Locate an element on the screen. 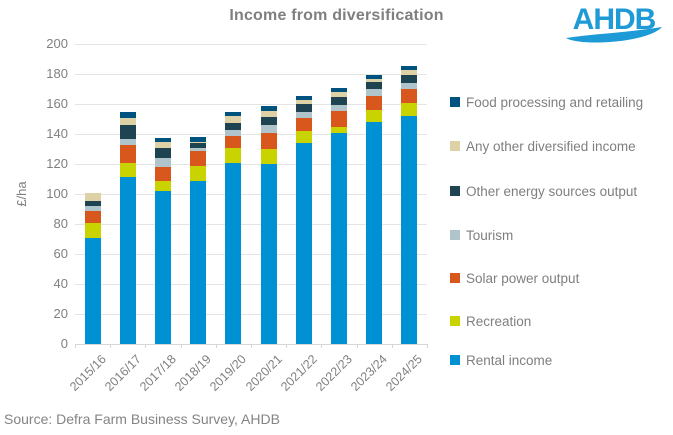  legend-label: Recreation is located at coordinates (499, 321).